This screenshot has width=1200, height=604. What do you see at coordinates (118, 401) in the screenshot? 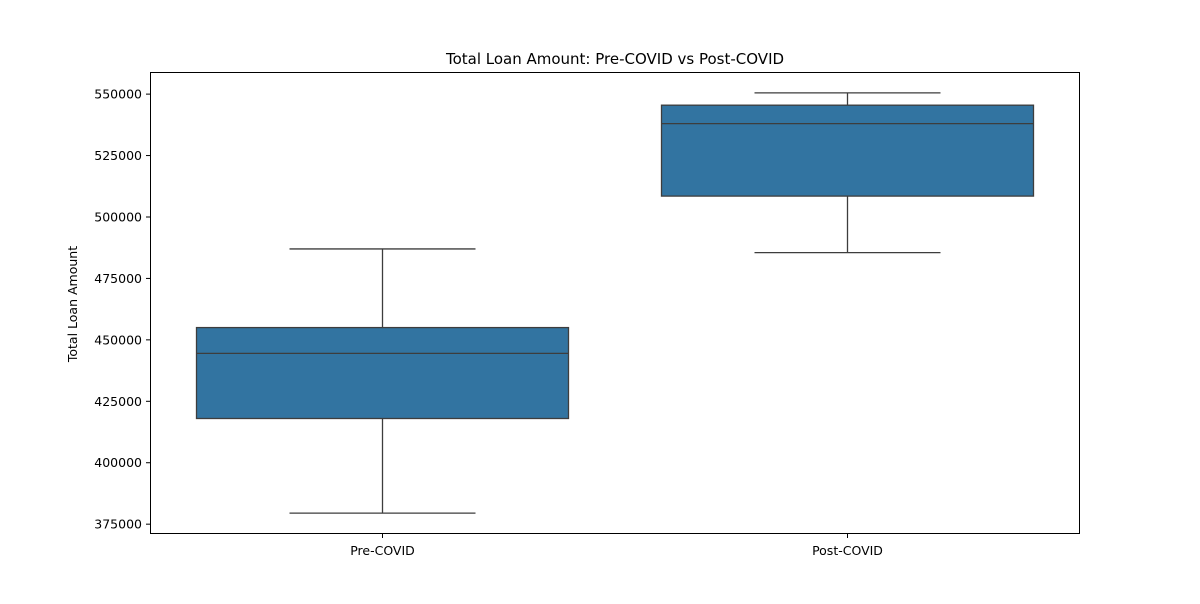
I see `y-tick-label: 425000` at bounding box center [118, 401].